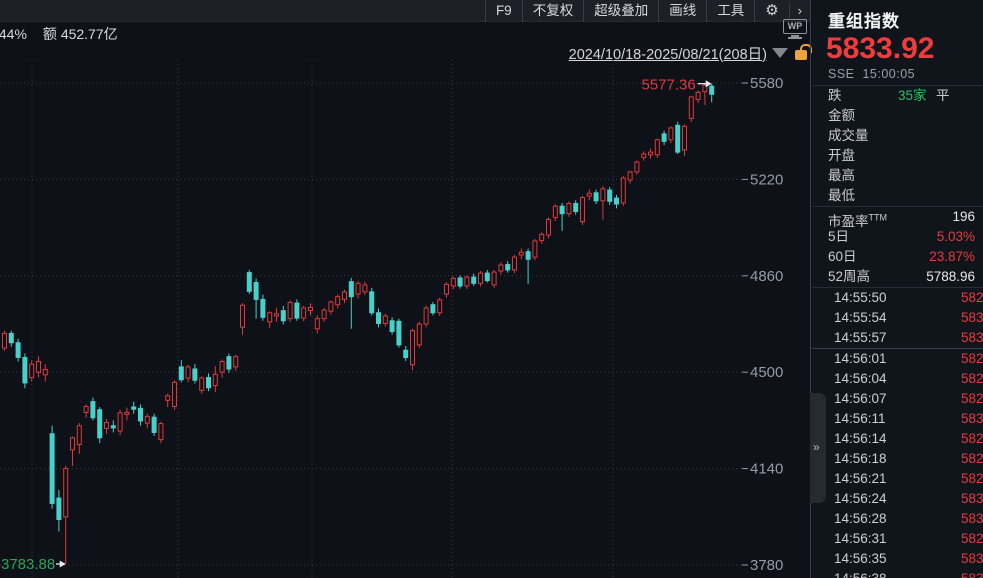 This screenshot has width=983, height=578. I want to click on index-price: 5833.92, so click(880, 48).